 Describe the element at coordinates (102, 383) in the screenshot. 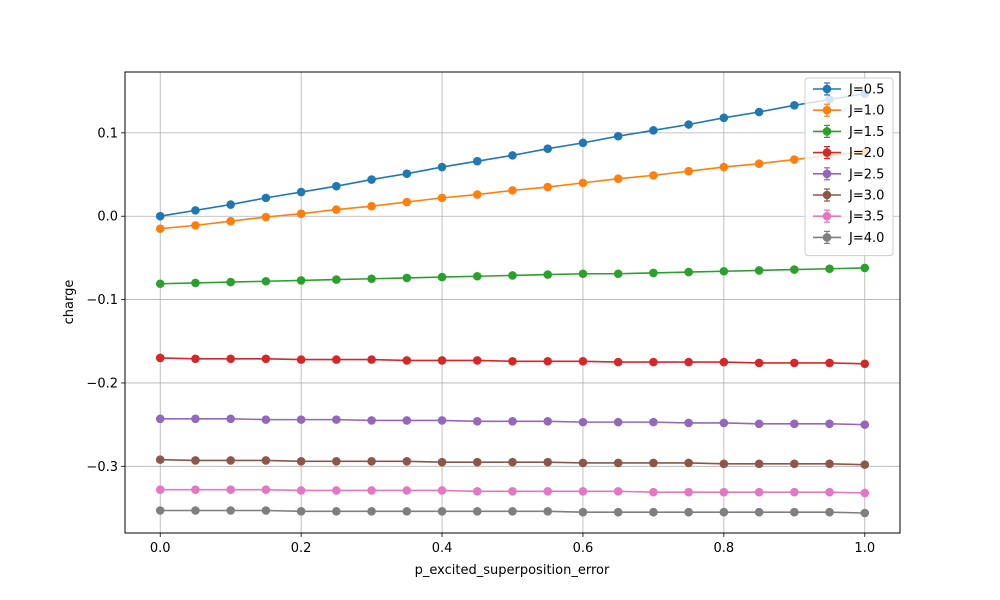

I see `y-tick-label: −0.2` at that location.